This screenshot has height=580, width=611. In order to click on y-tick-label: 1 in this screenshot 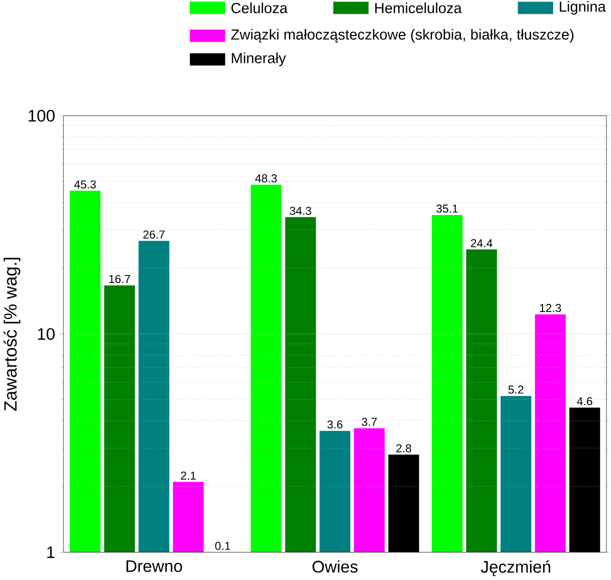, I will do `click(50, 552)`.